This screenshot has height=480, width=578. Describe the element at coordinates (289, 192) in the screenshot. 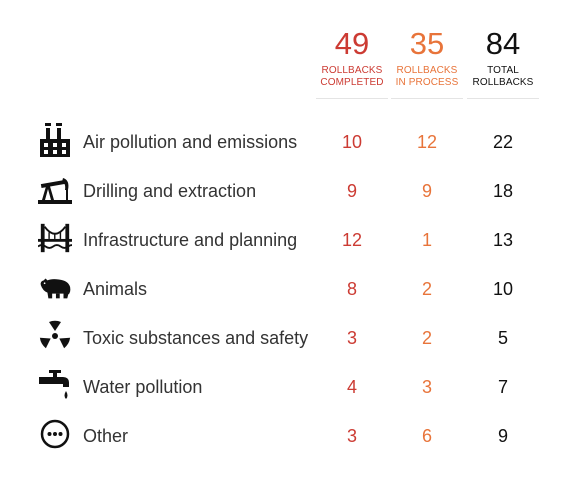

I see `table-row: Drilling and extraction 9 9 18` at that location.